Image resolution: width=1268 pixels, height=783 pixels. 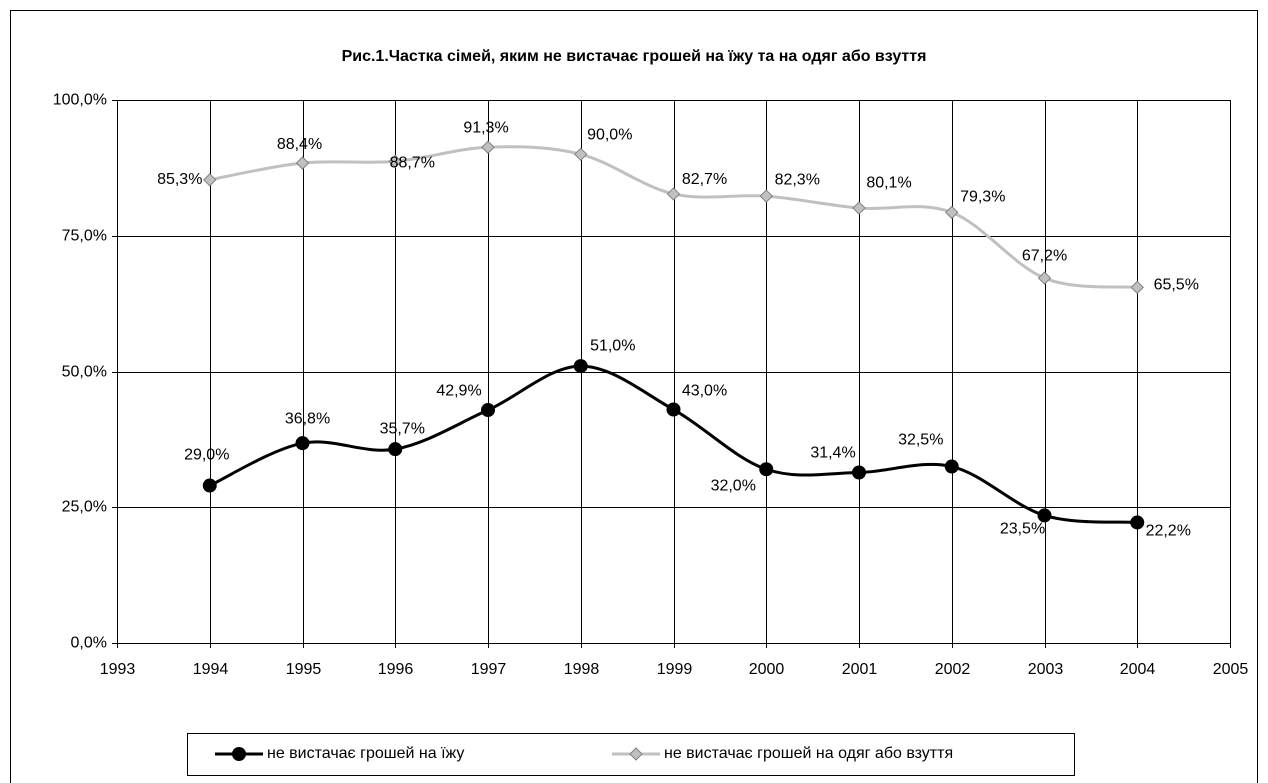 I want to click on x-tick-label: 2005, so click(x=1231, y=669).